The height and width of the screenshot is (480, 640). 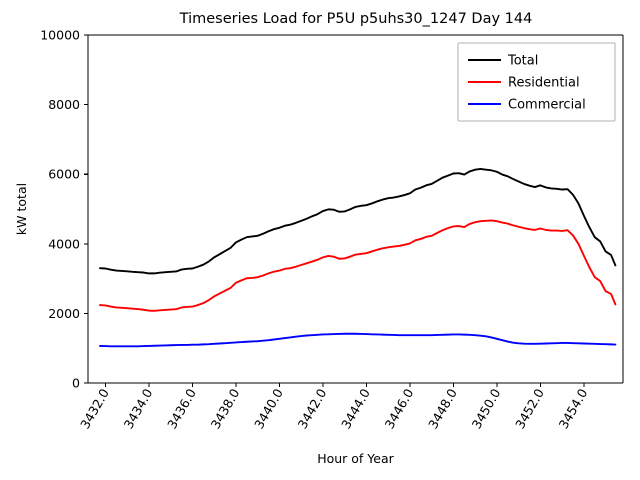 I want to click on legend-label-total: Total, so click(x=522, y=61).